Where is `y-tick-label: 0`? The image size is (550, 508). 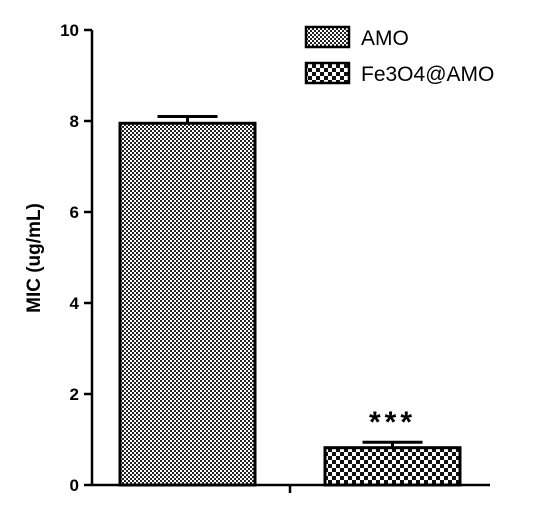 y-tick-label: 0 is located at coordinates (74, 485).